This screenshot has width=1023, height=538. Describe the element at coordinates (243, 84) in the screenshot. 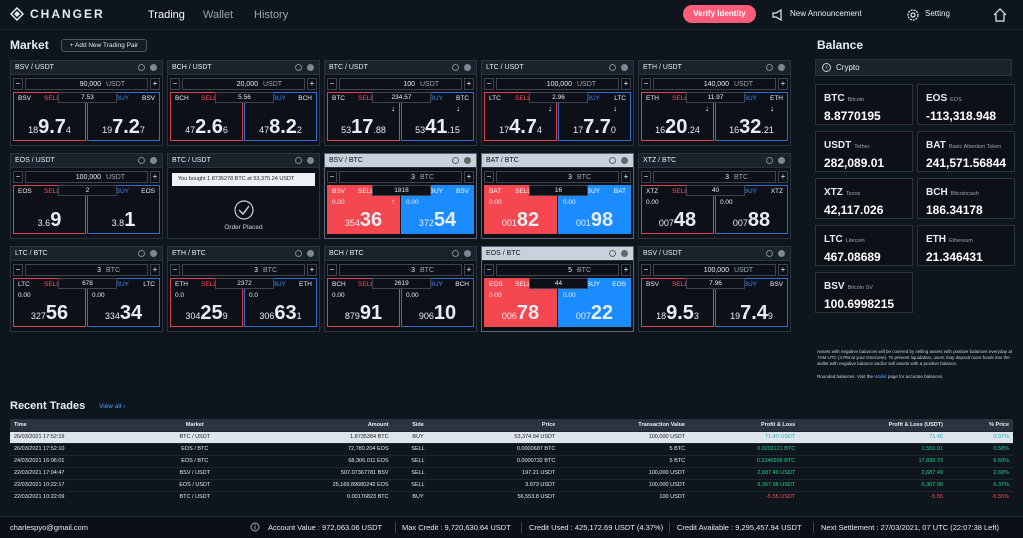

I see `quantity-input: 20,000 USDT` at that location.